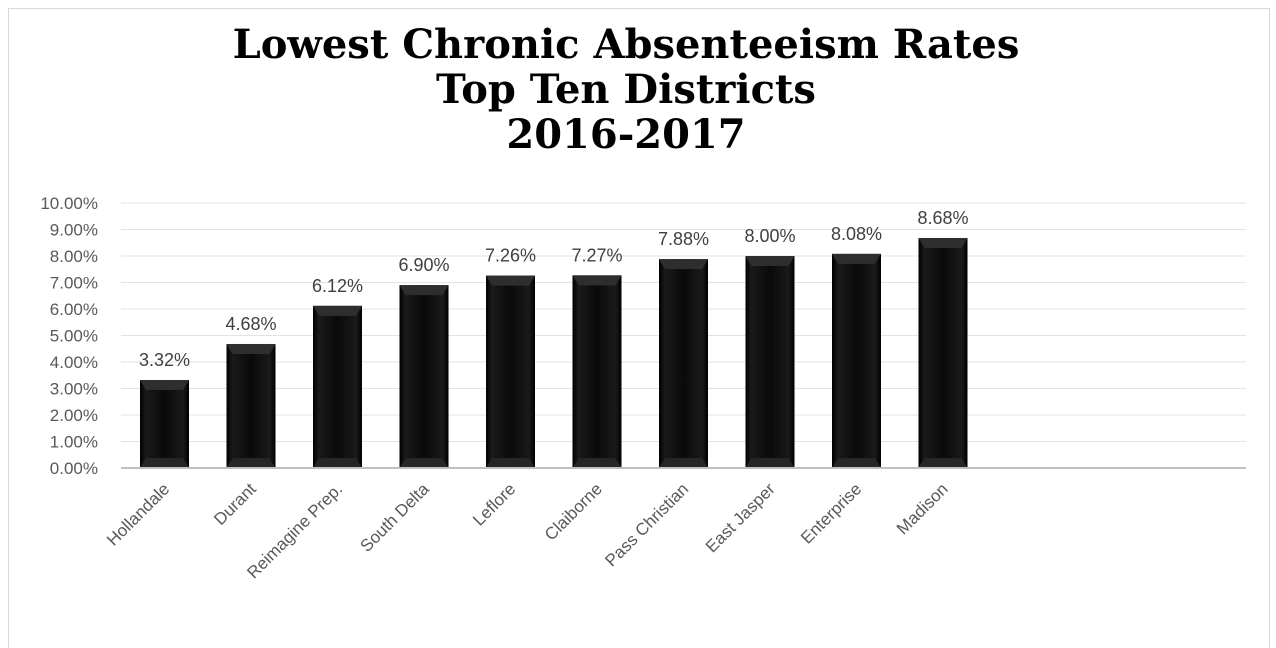 The image size is (1276, 648). I want to click on x-tick-label: South Delta, so click(395, 517).